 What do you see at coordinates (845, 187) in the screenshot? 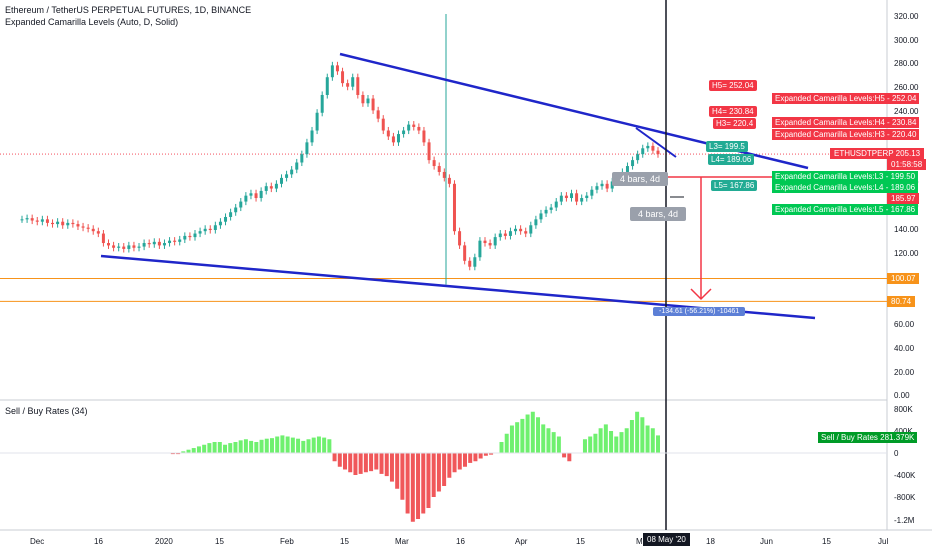
I see `camarilla-axis-label: Expanded Camarilla Levels:L4 - 189.06` at bounding box center [845, 187].